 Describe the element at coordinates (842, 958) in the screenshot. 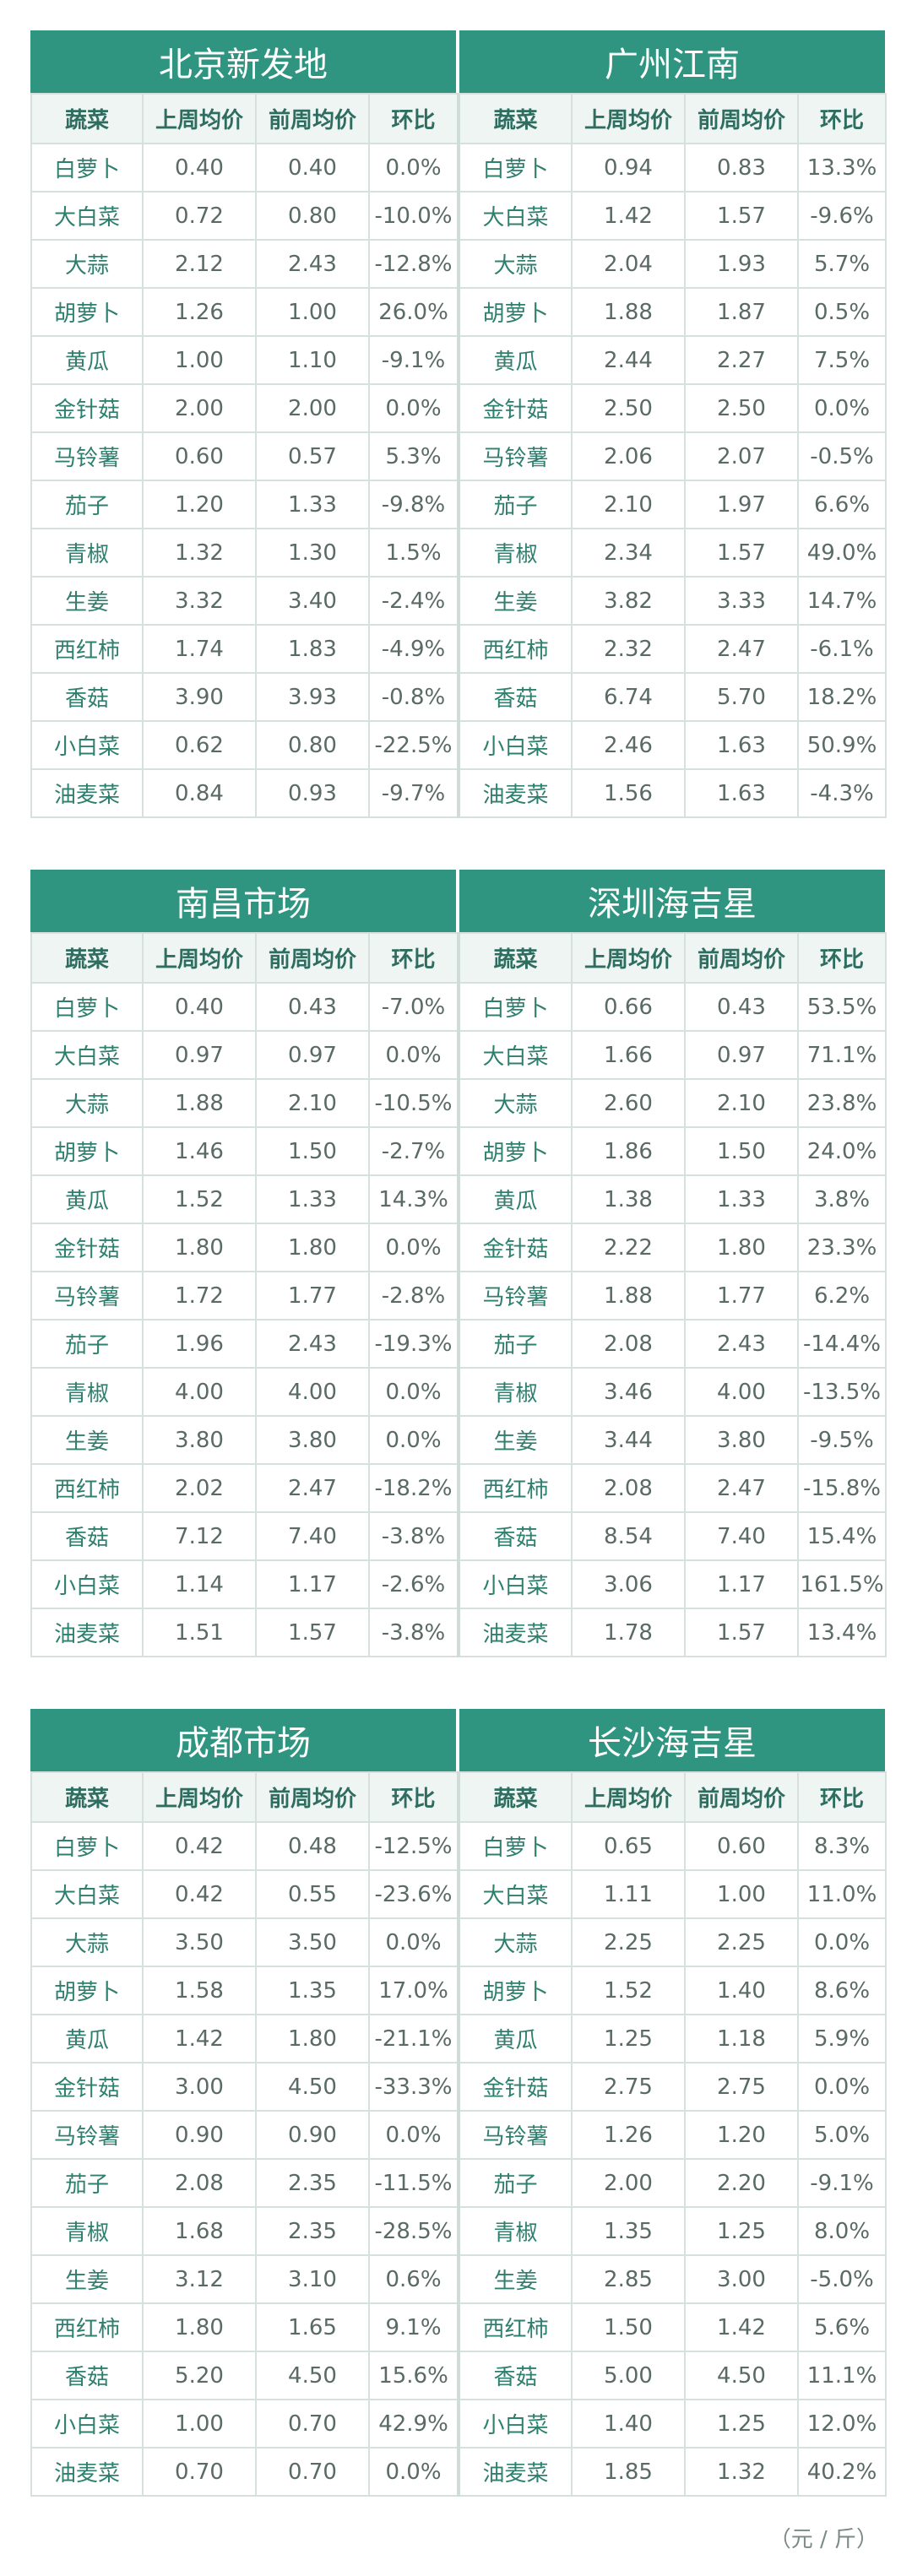

I see `column-header: 环比` at that location.